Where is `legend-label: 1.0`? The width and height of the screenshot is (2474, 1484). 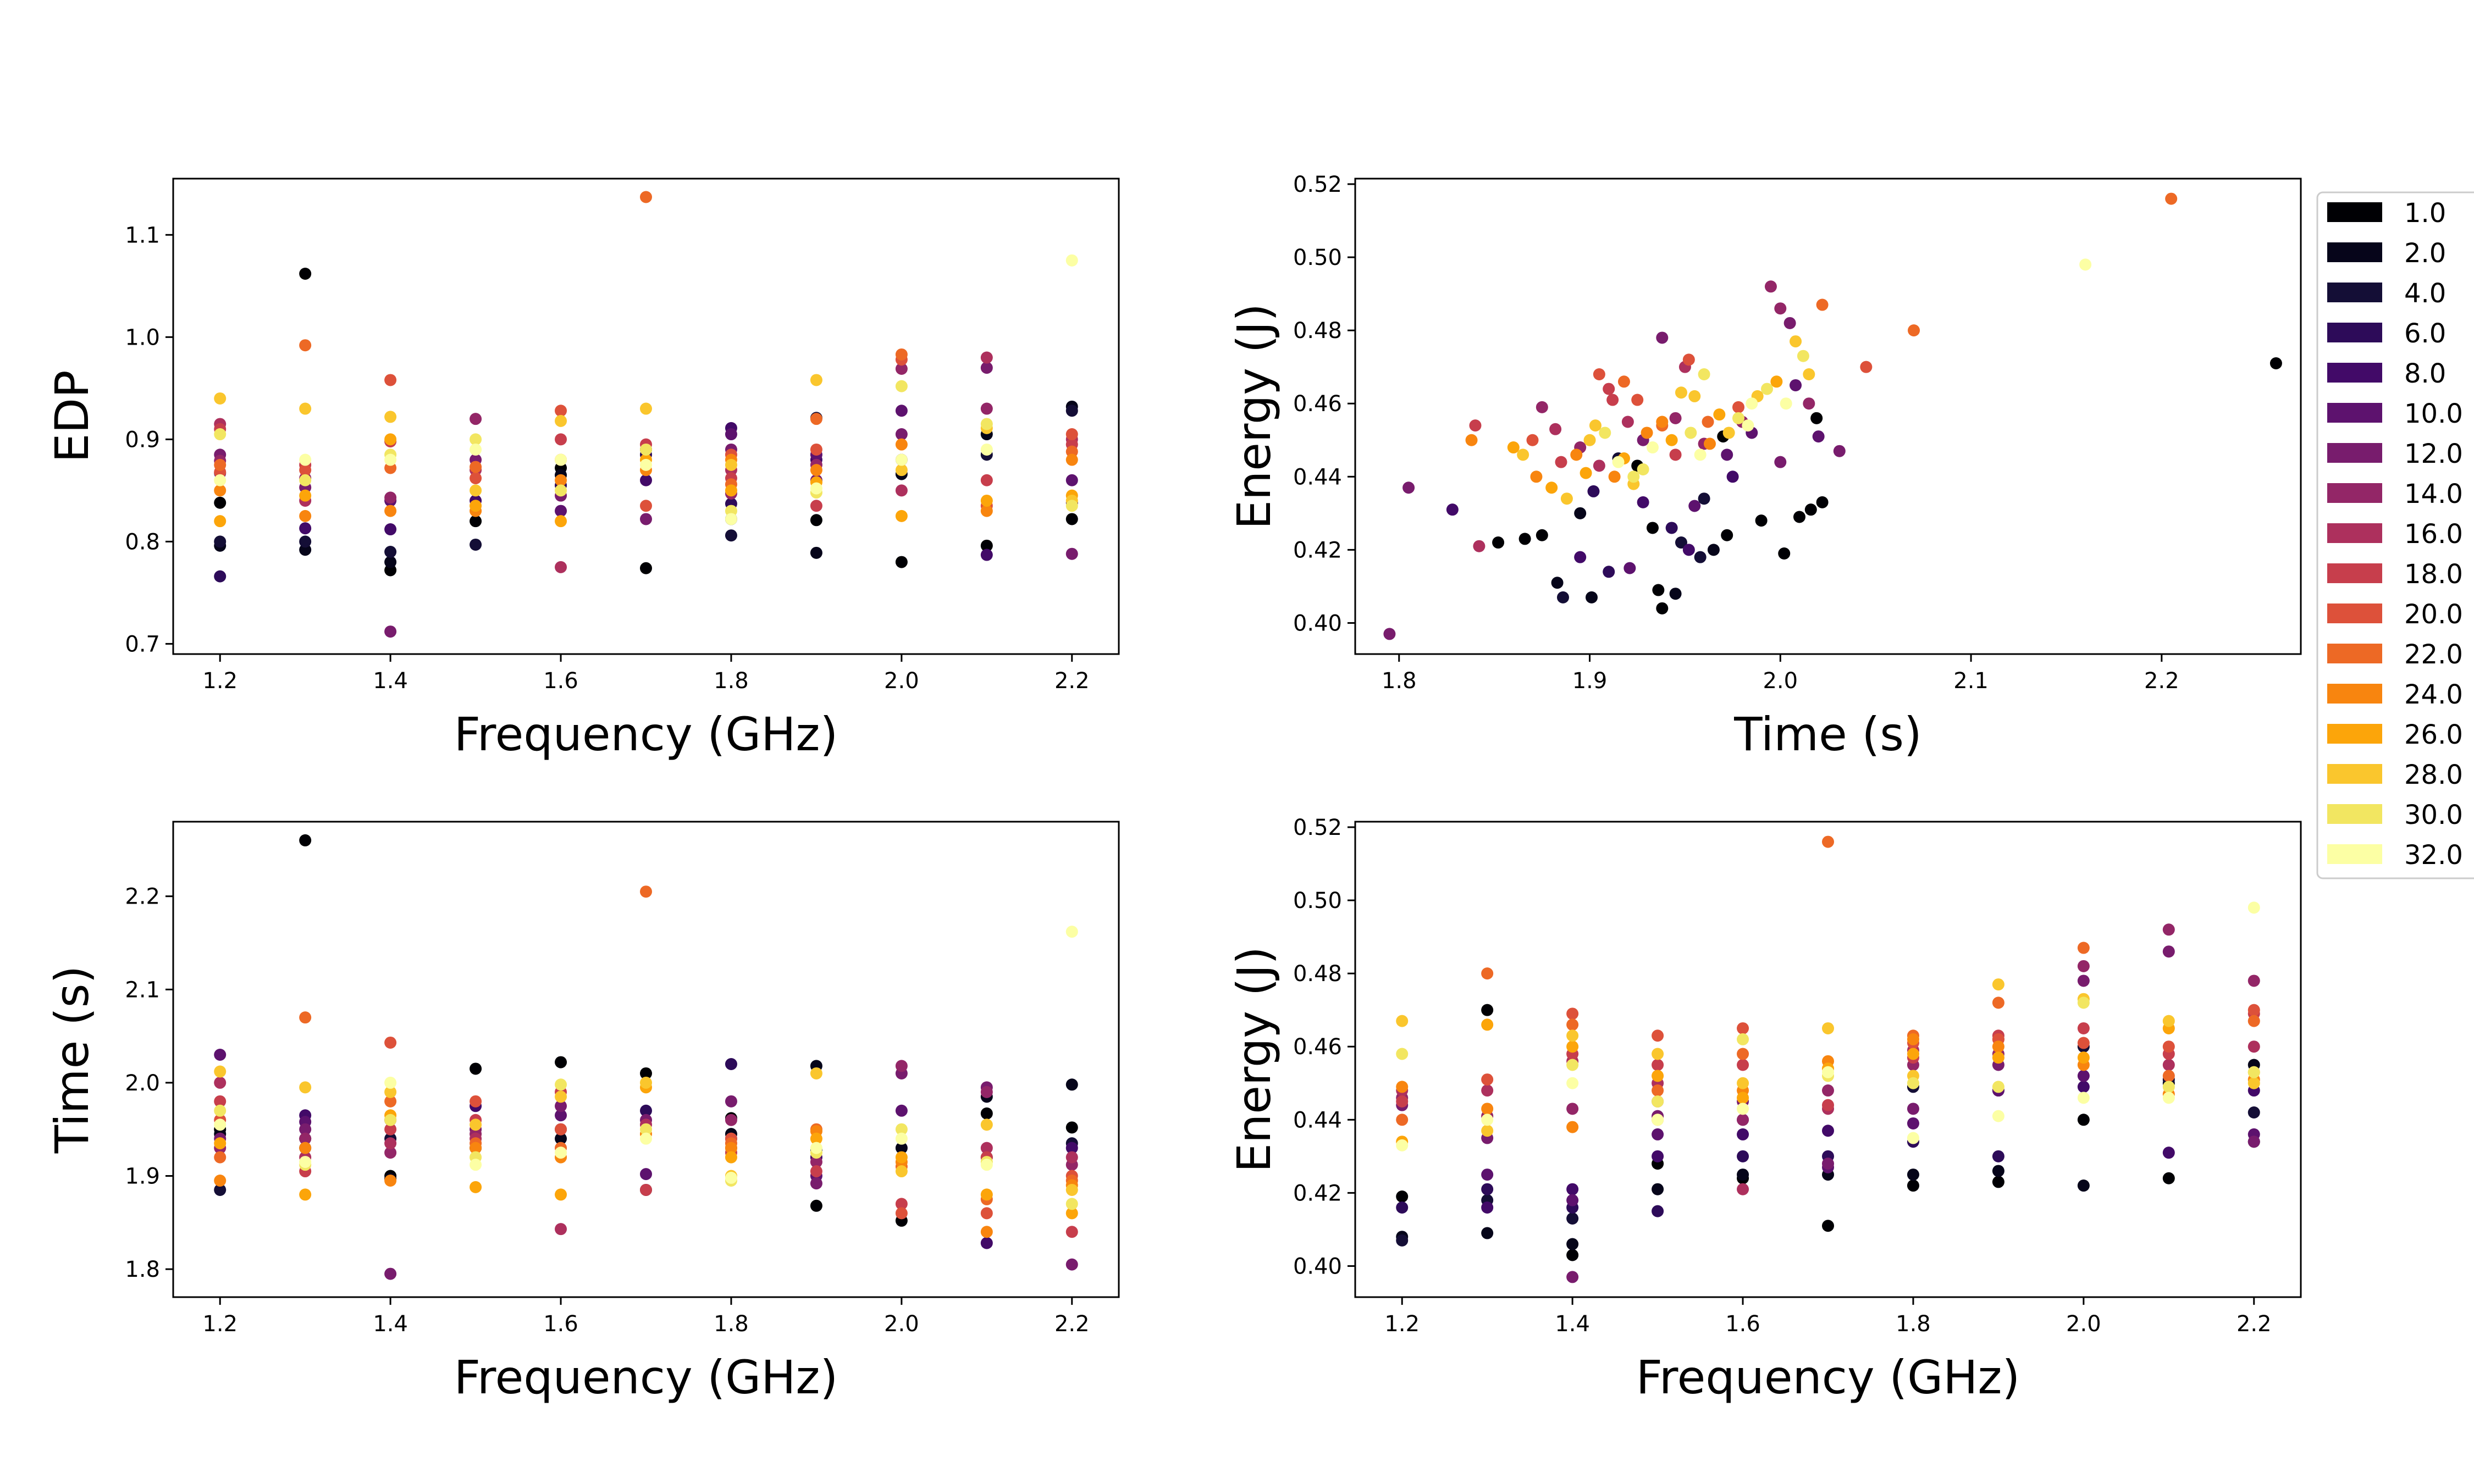 legend-label: 1.0 is located at coordinates (2425, 213).